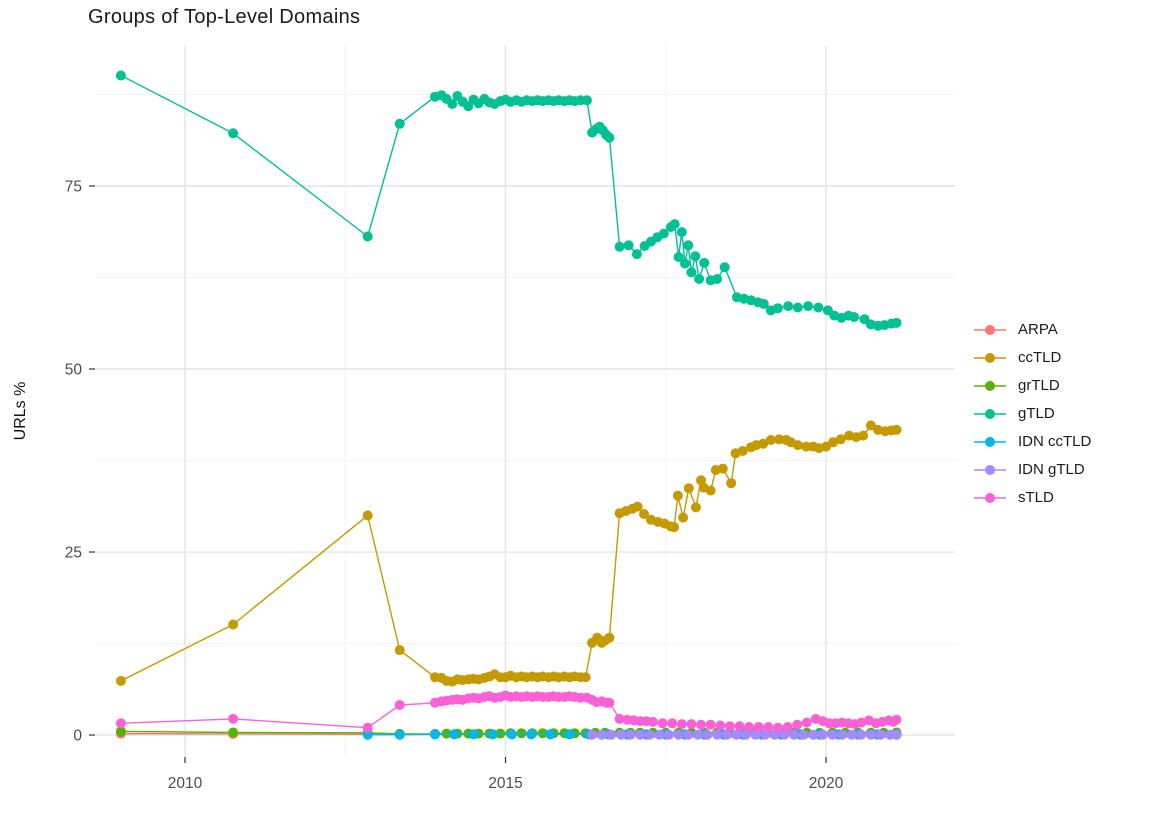 This screenshot has height=827, width=1164. What do you see at coordinates (1031, 413) in the screenshot?
I see `legend: ARPA ccTLD grTLD gTLD IDN ccTLD IDN gTLD sTLD` at bounding box center [1031, 413].